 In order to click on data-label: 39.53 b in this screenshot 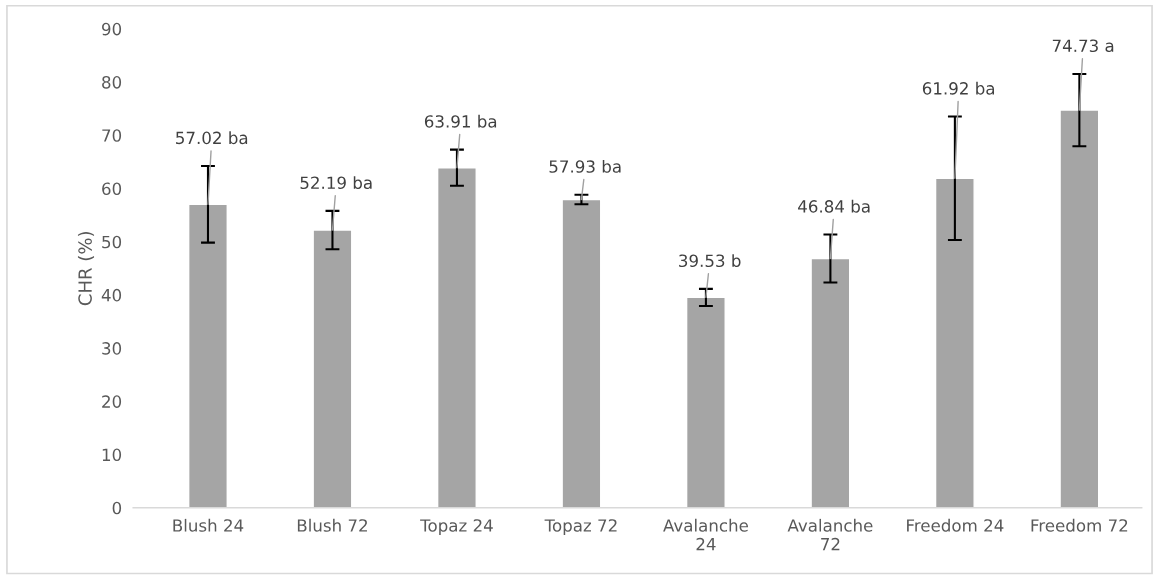, I will do `click(710, 261)`.